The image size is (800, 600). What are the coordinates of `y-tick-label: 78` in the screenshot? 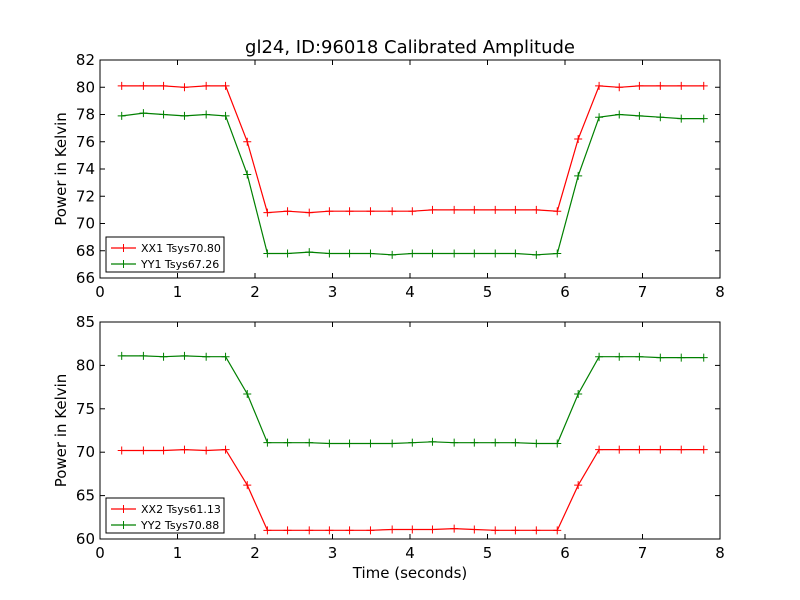 It's located at (85, 115).